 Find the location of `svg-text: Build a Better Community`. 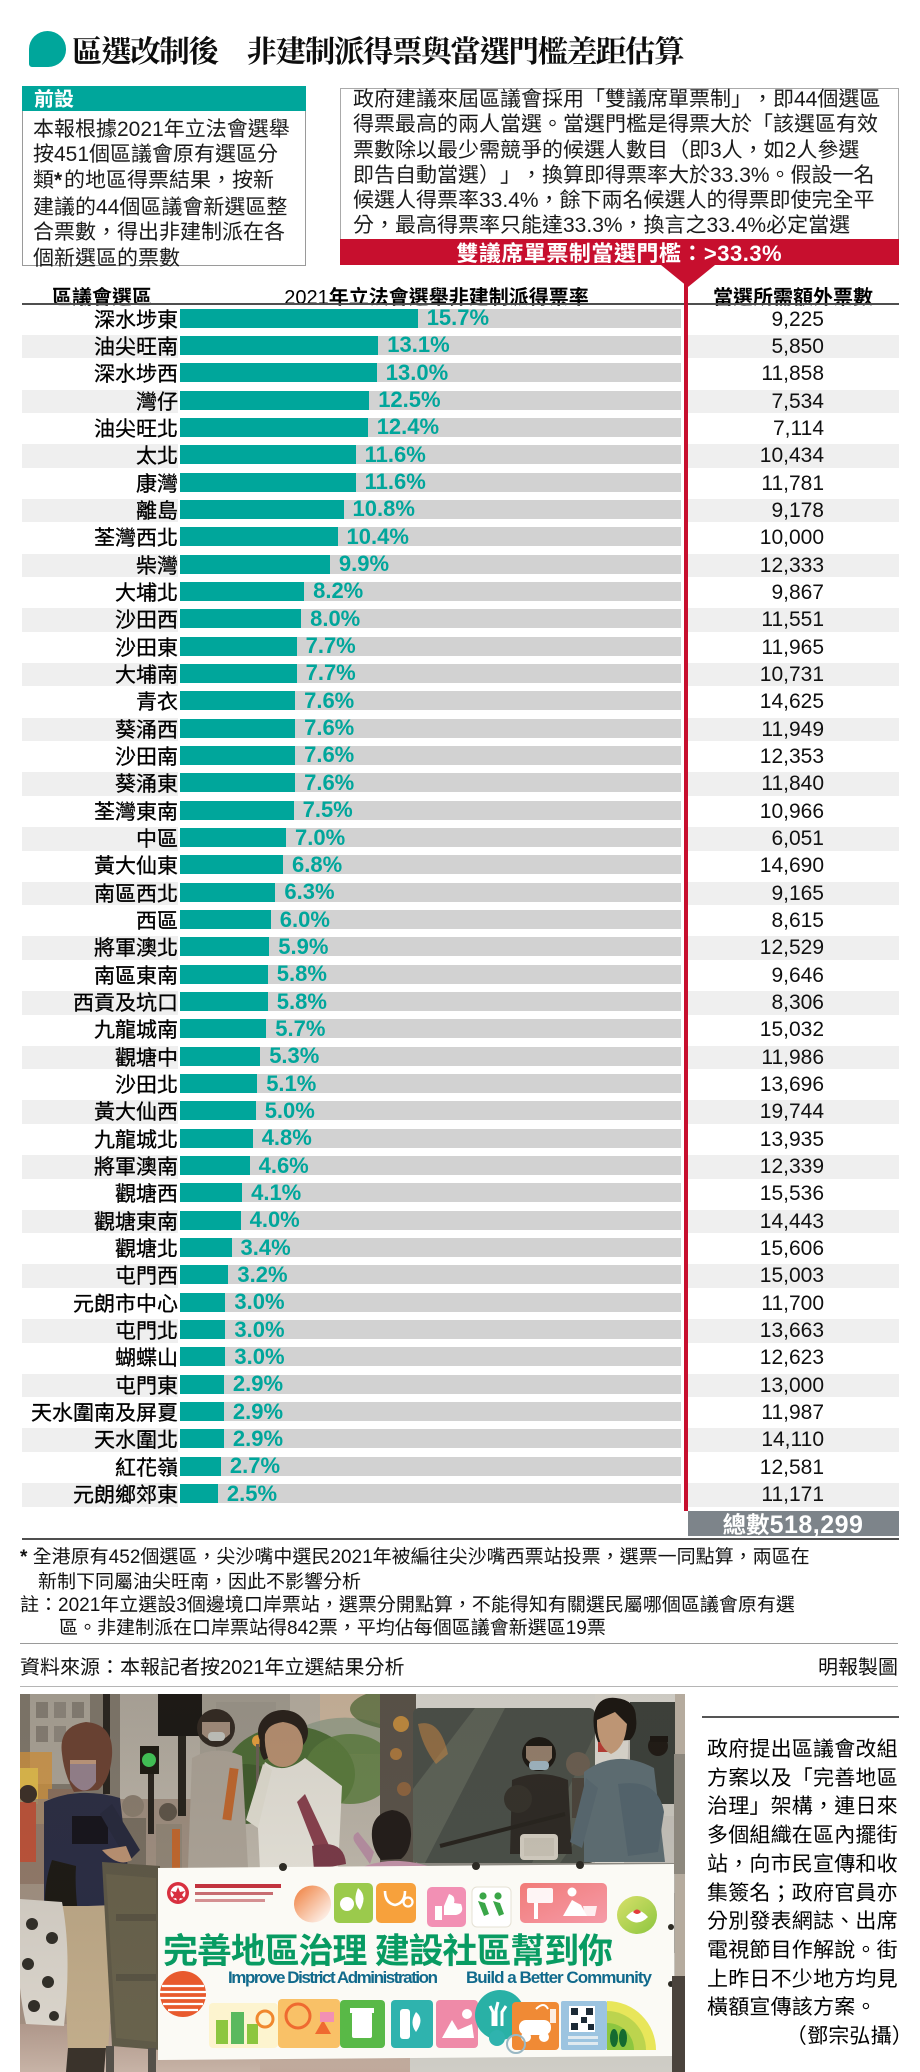

svg-text: Build a Better Community is located at coordinates (559, 1977).